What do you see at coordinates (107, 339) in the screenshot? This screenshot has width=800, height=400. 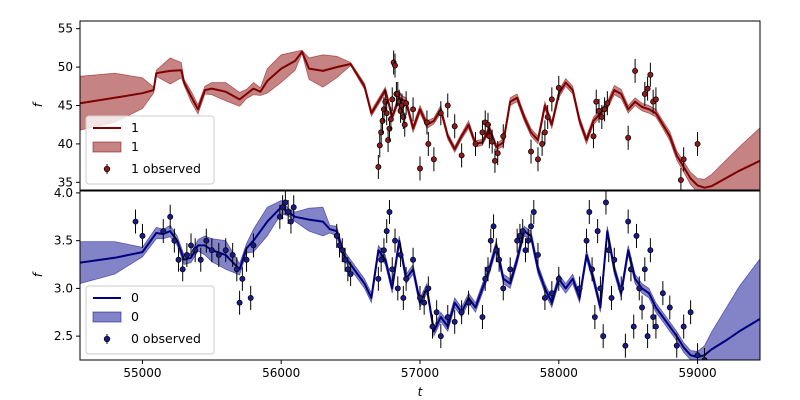 I see `bottom-legend-marker` at bounding box center [107, 339].